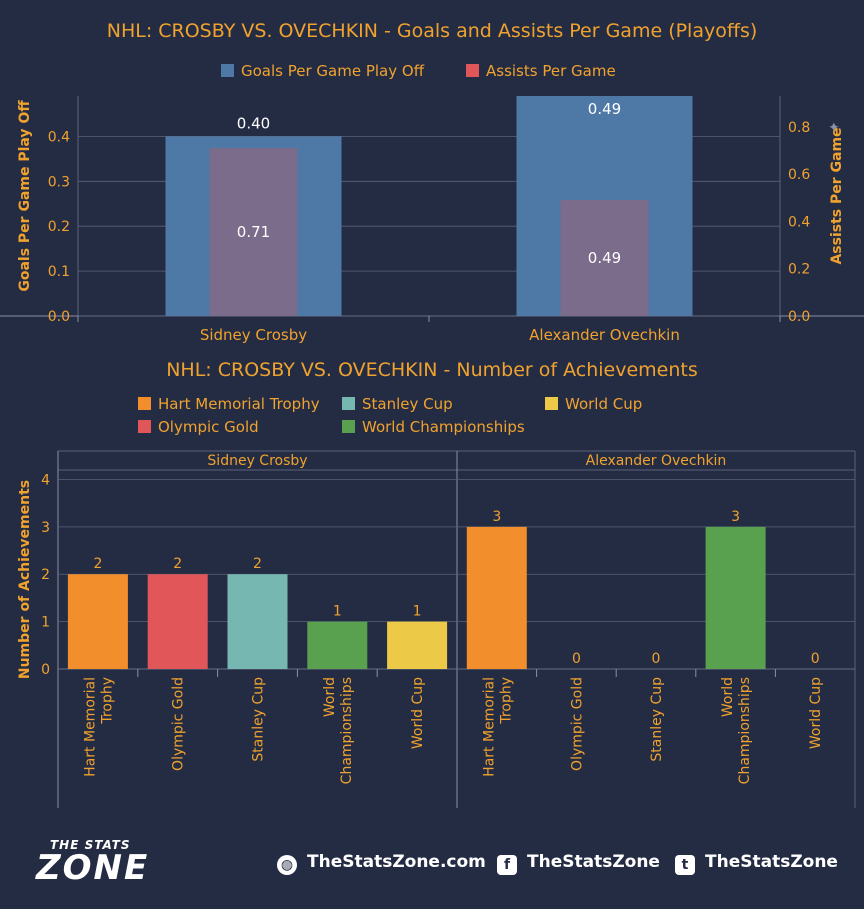 The height and width of the screenshot is (909, 864). Describe the element at coordinates (45, 480) in the screenshot. I see `y-tick-label: 4` at that location.